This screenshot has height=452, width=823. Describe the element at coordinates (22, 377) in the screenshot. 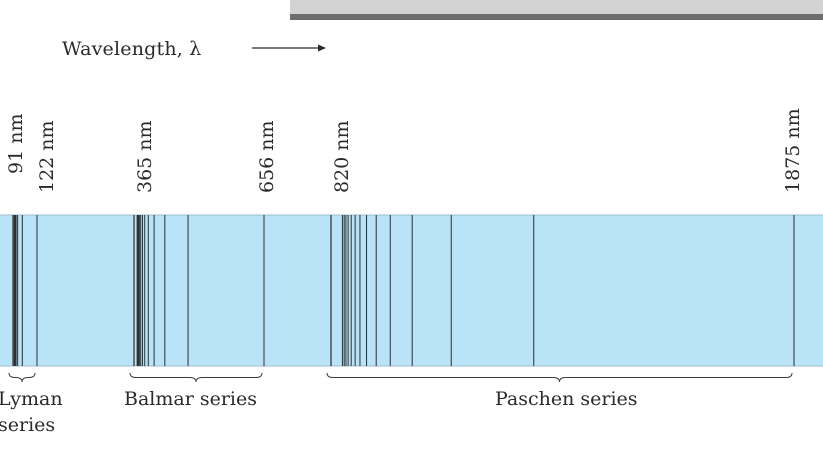

I see `lyman-series-brace` at that location.